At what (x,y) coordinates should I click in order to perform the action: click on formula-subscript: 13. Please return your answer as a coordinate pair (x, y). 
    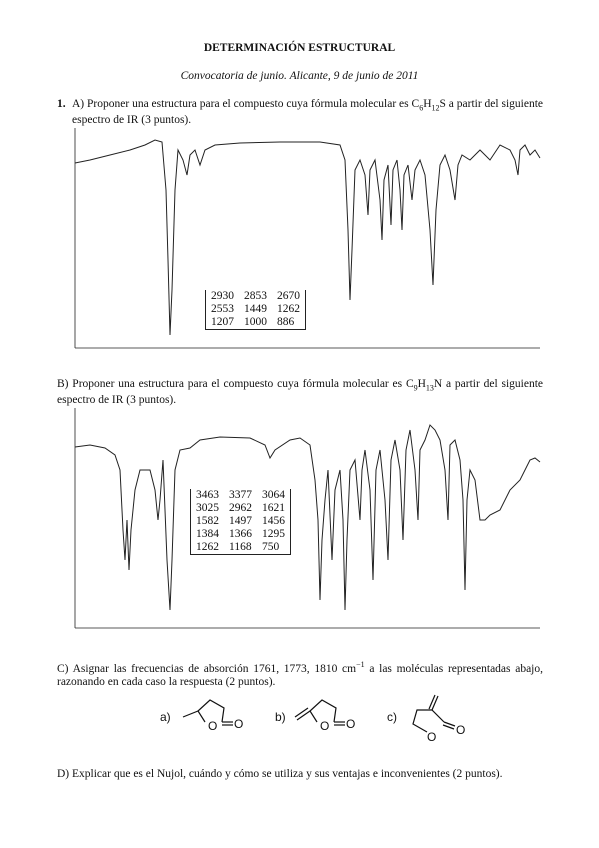
    Looking at the image, I should click on (429, 388).